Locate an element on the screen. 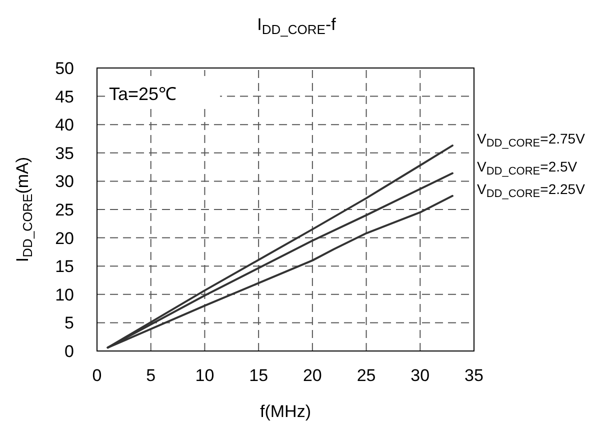  annotation: Ta=25℃ is located at coordinates (143, 94).